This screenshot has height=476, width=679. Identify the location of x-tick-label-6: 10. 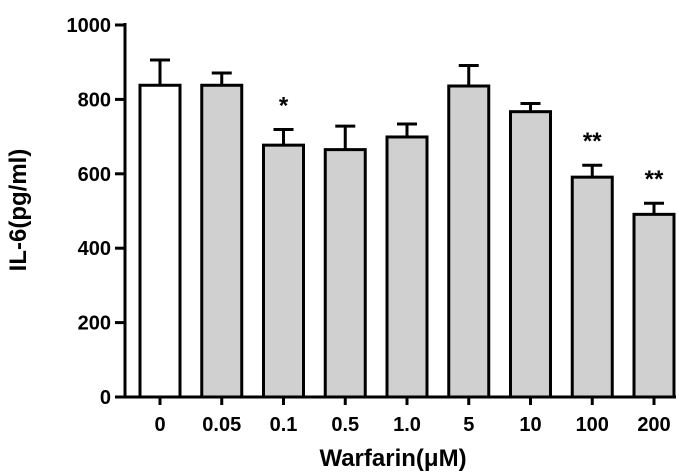
(530, 425).